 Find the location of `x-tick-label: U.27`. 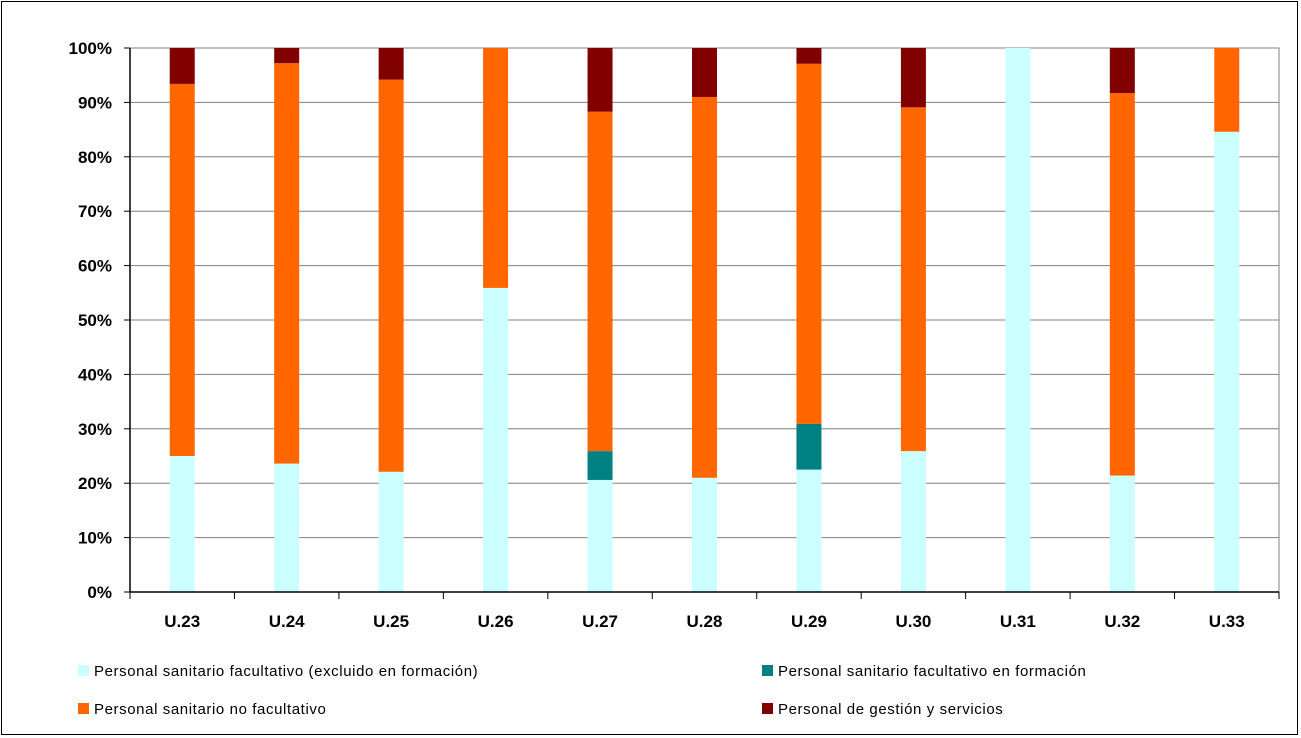

x-tick-label: U.27 is located at coordinates (600, 621).